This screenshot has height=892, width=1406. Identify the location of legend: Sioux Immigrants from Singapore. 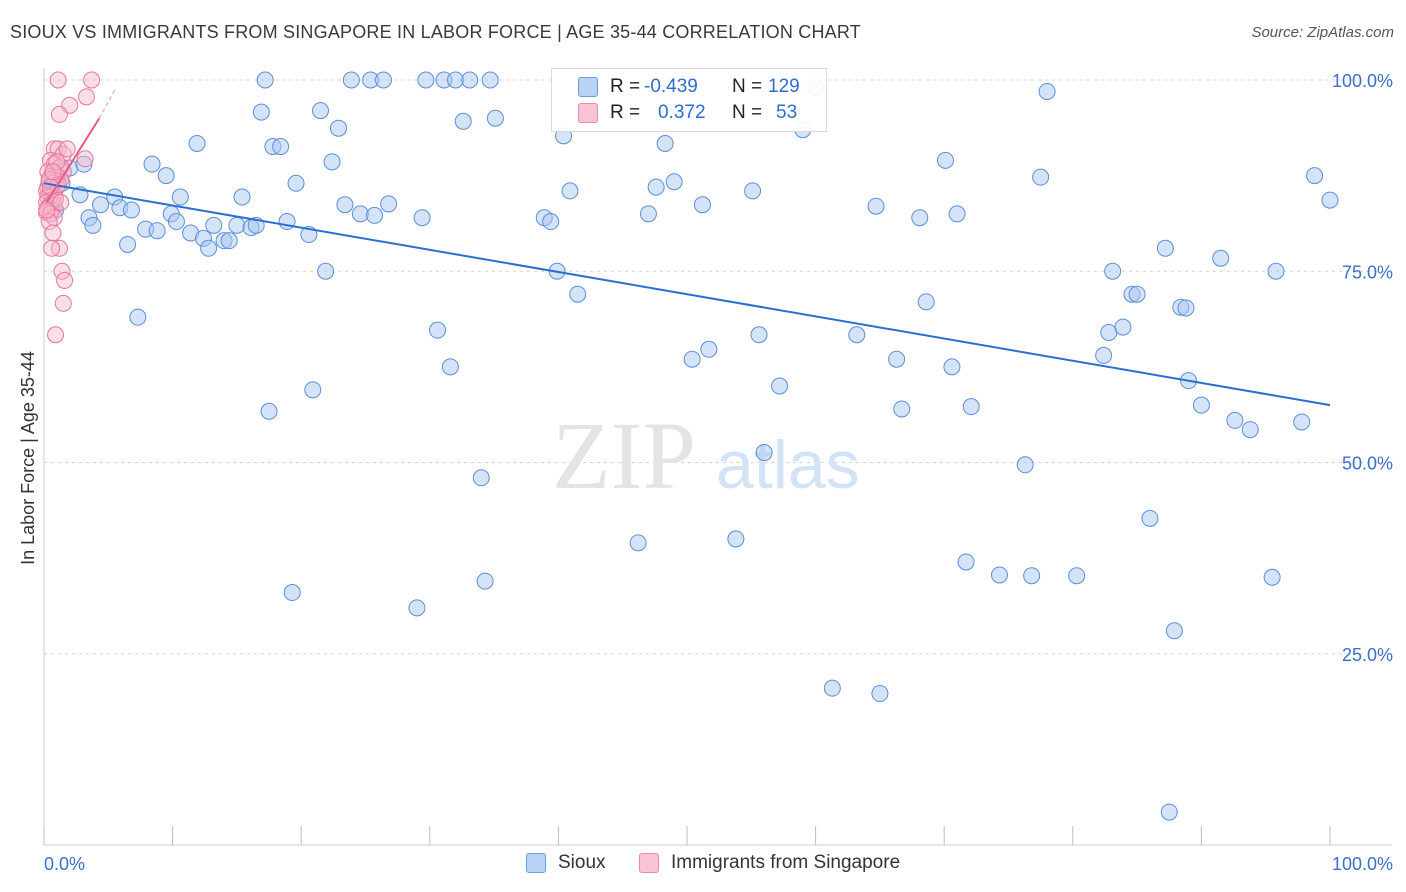
(703, 865).